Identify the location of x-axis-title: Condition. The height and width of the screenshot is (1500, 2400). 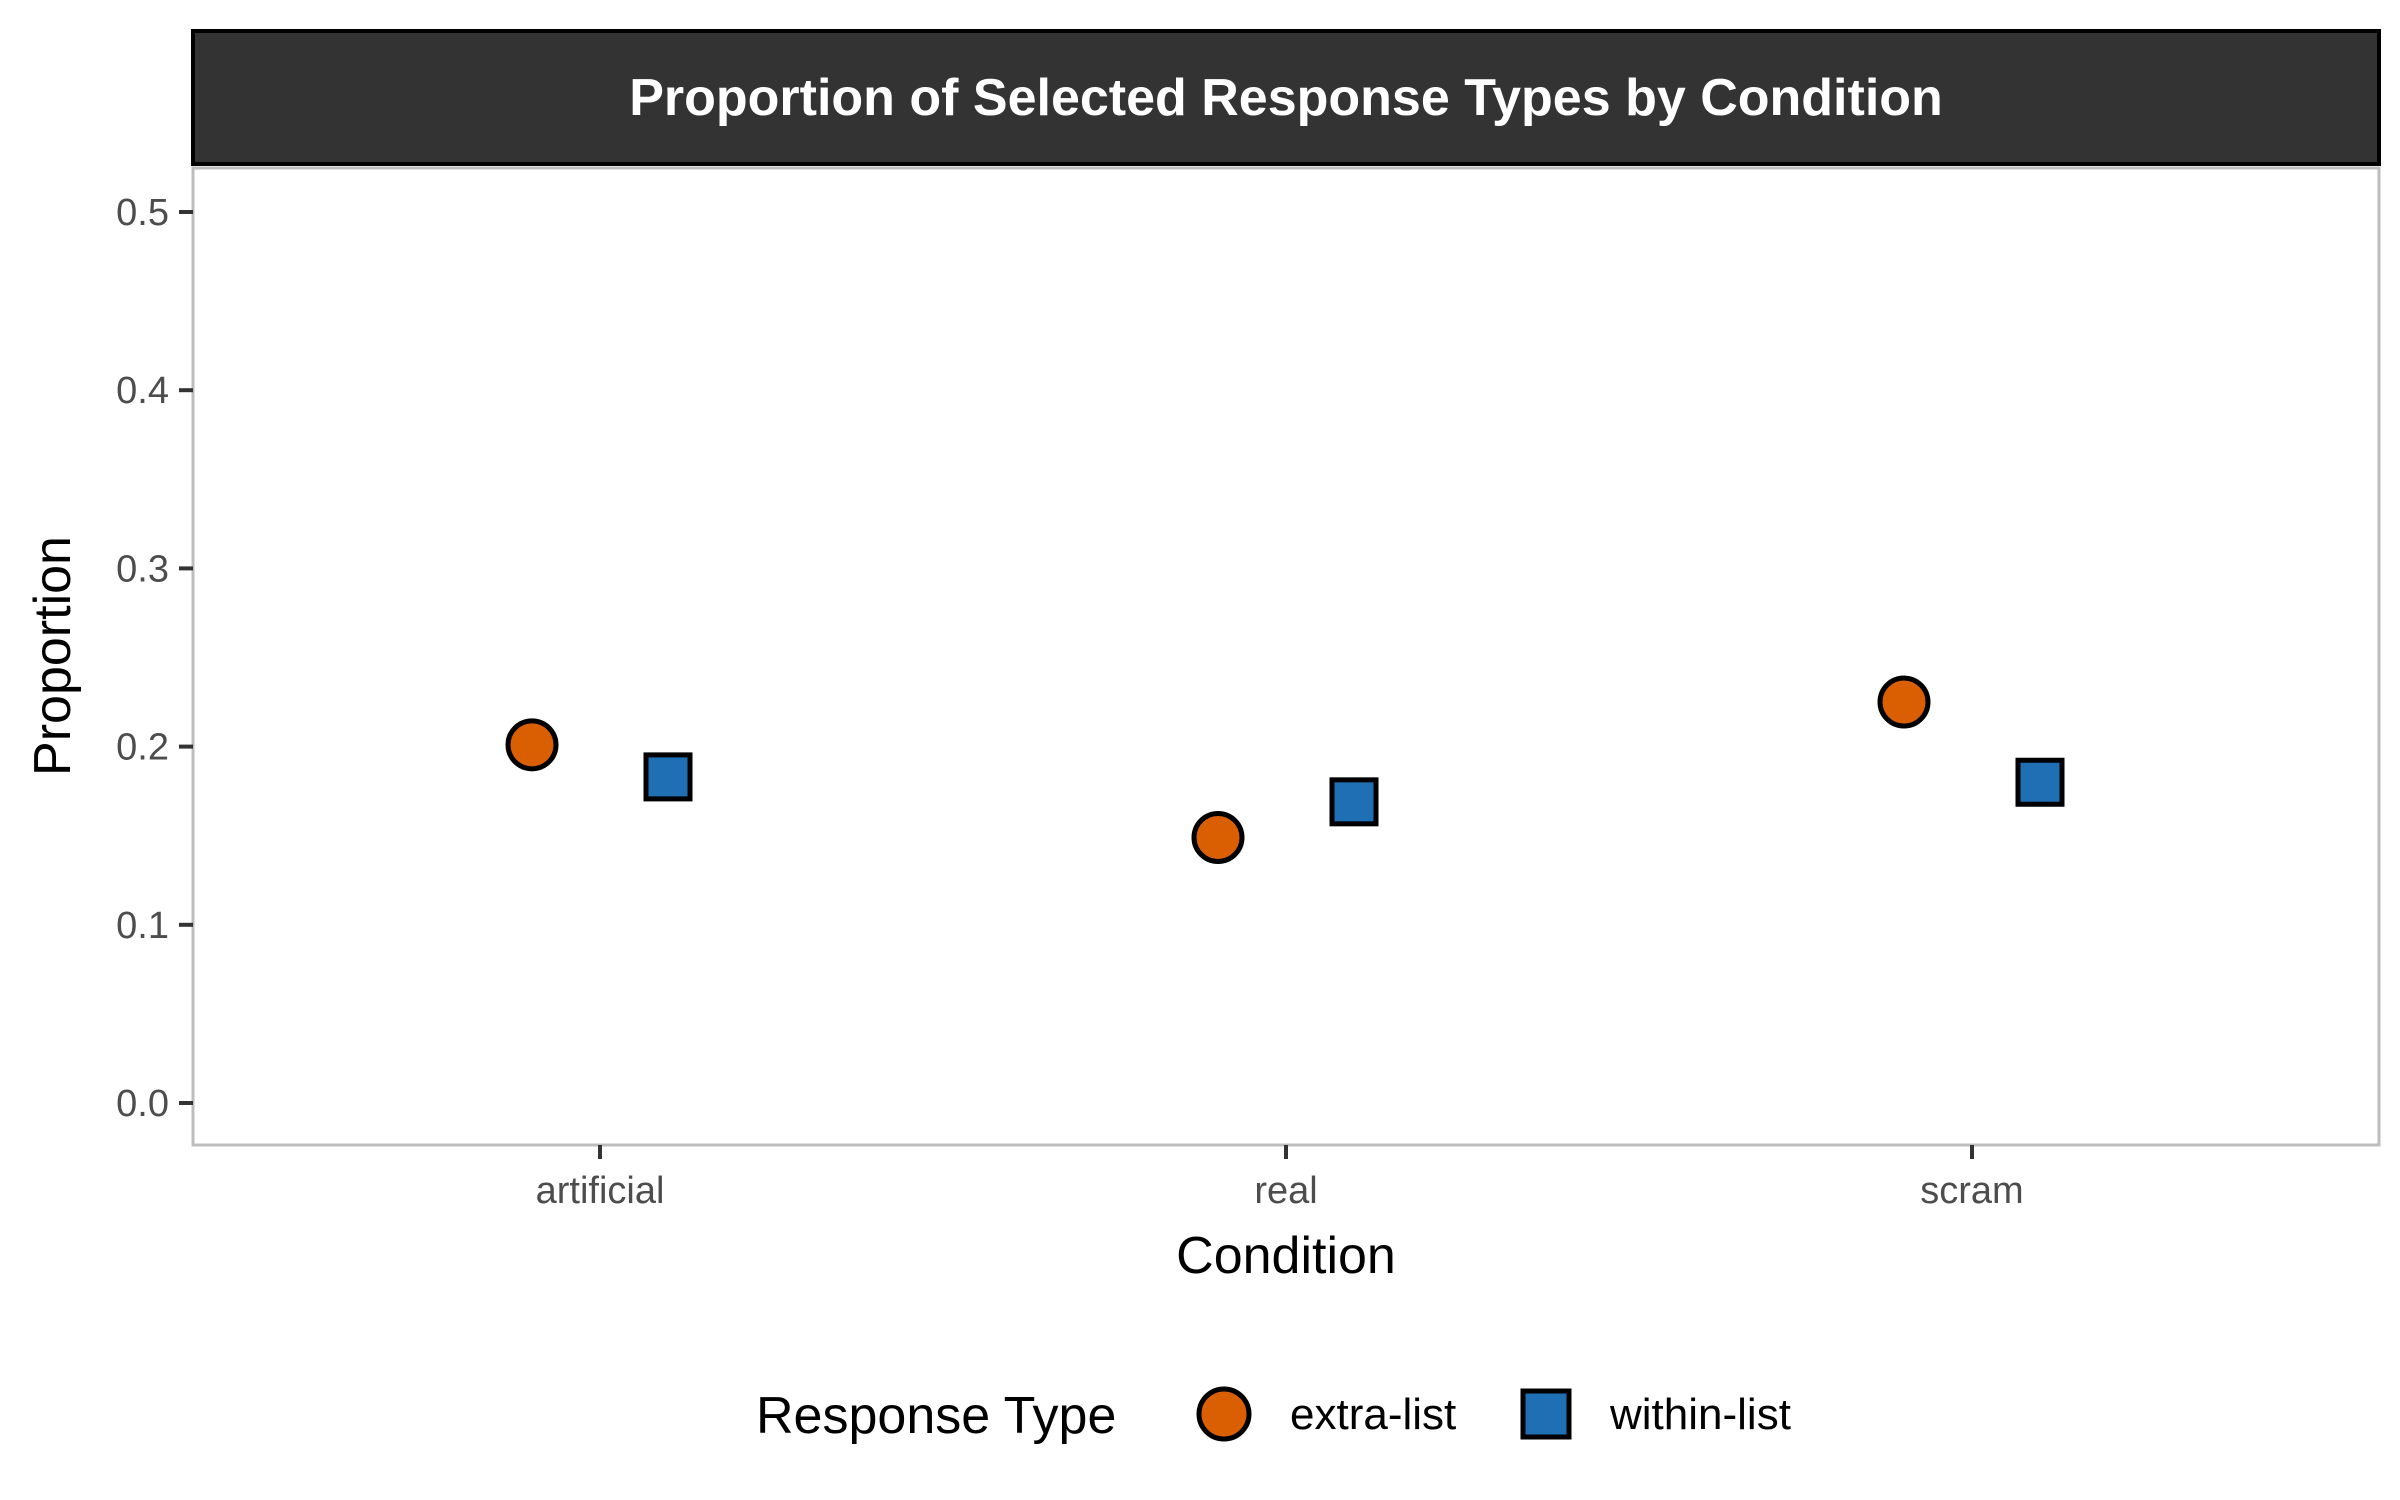
(1286, 1256).